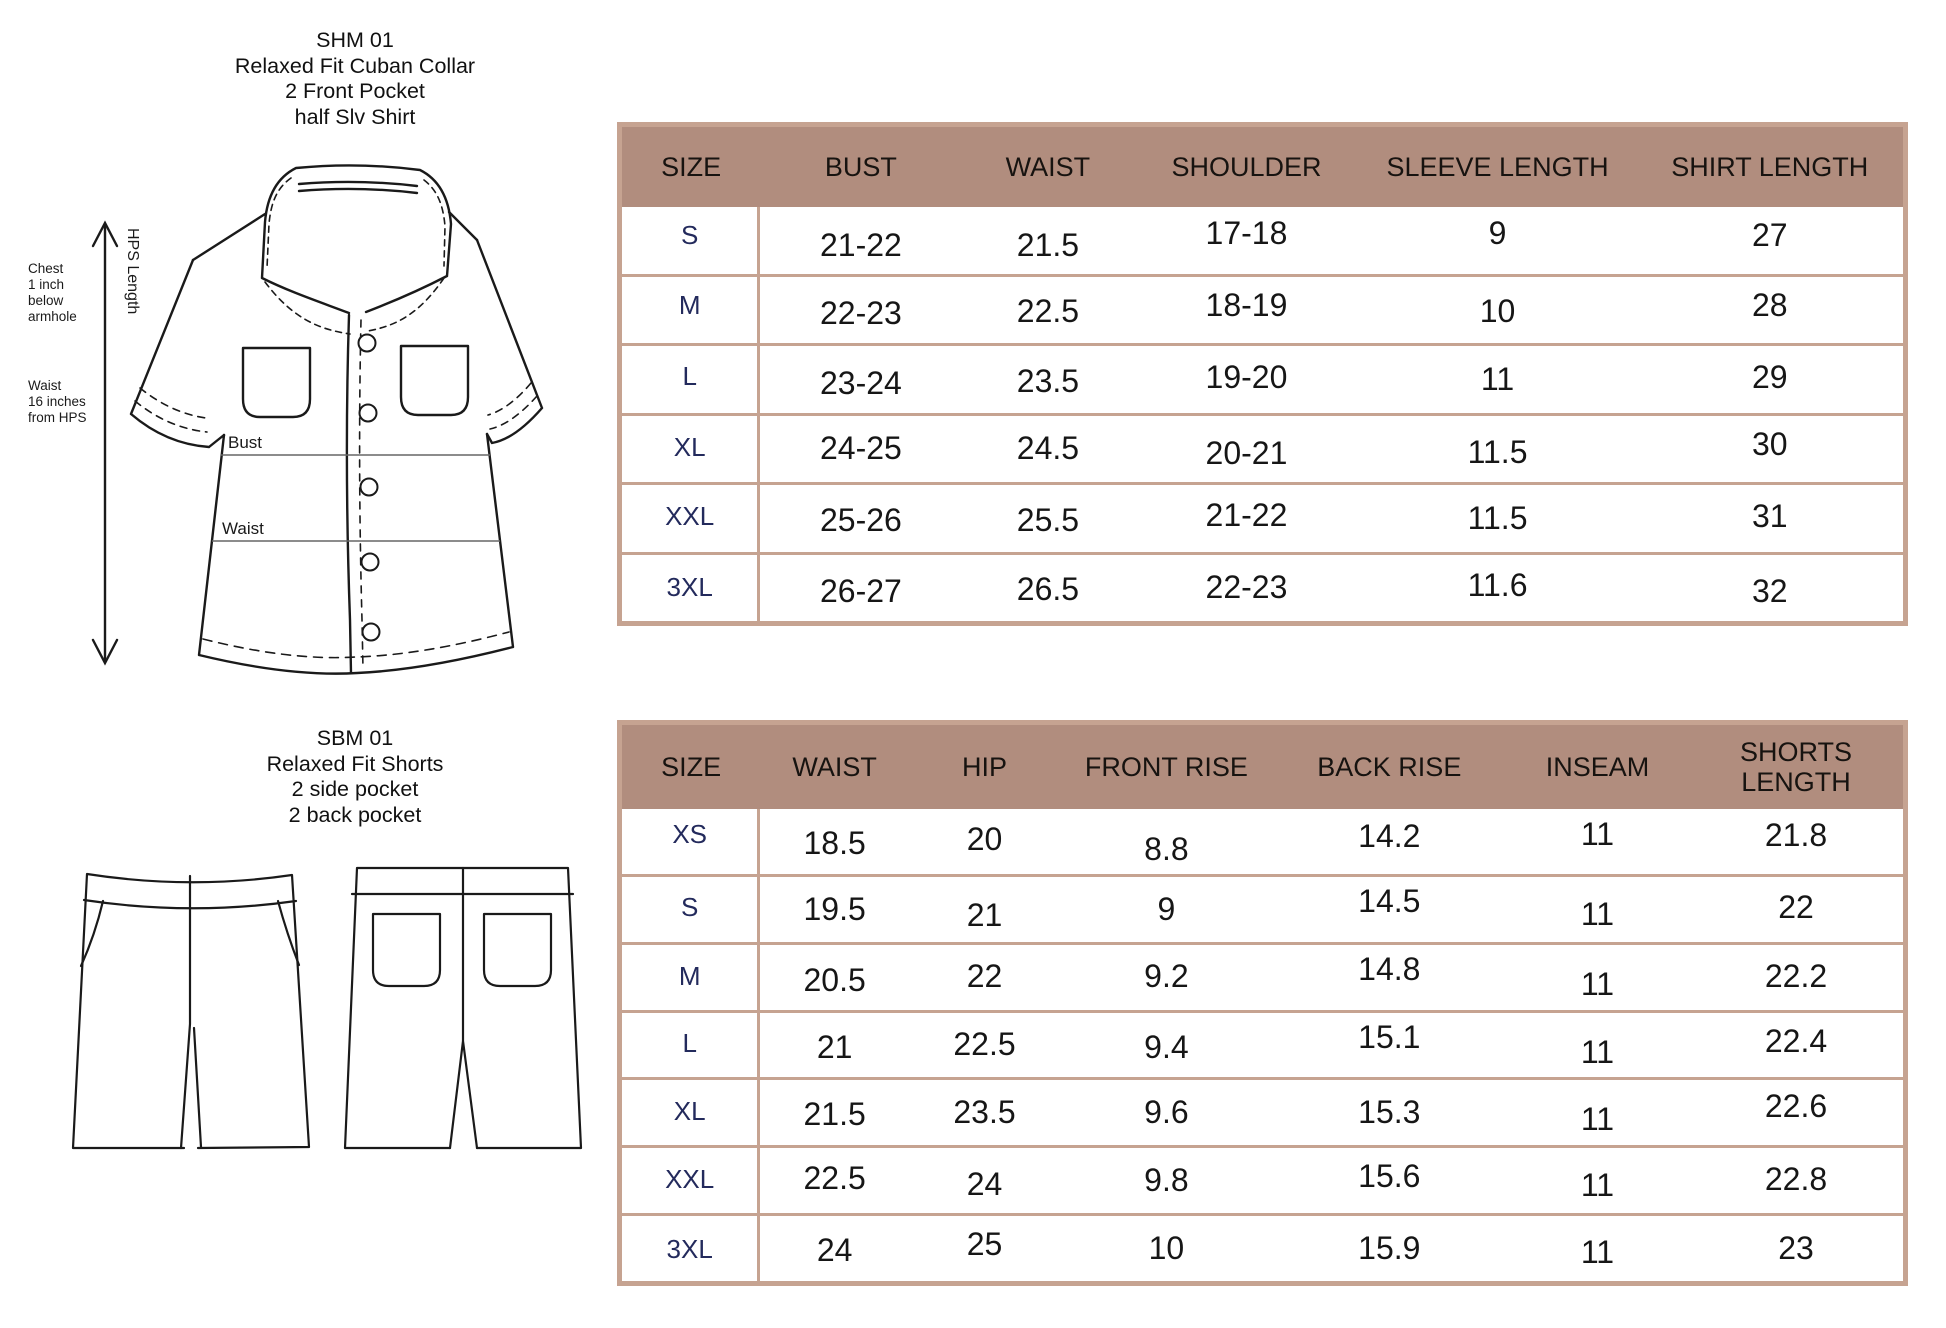  I want to click on value-cell: 11.5, so click(1498, 449).